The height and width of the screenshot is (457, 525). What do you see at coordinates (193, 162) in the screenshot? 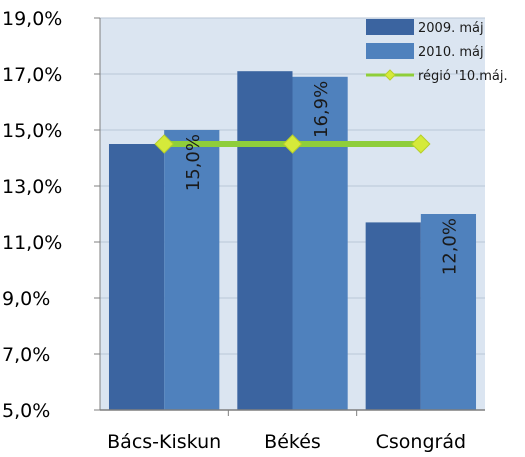
I see `data-label: 15,0%` at bounding box center [193, 162].